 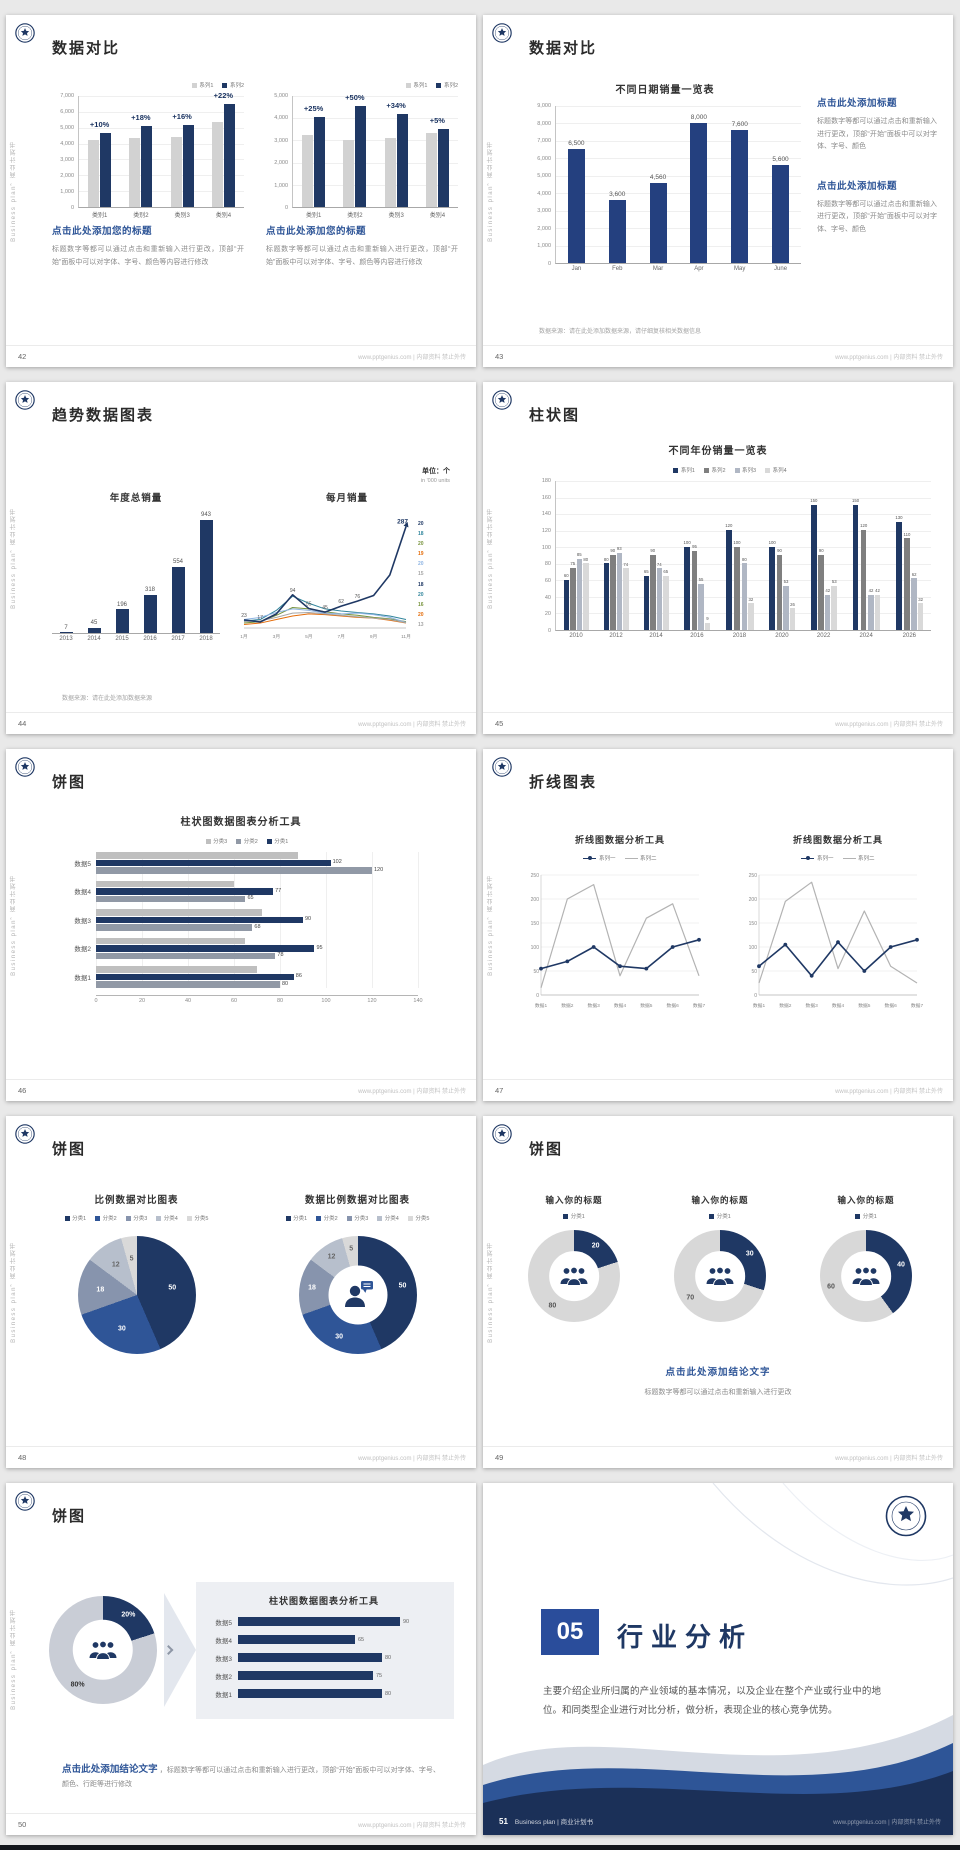 I want to click on bar-column: 318, so click(x=150, y=610).